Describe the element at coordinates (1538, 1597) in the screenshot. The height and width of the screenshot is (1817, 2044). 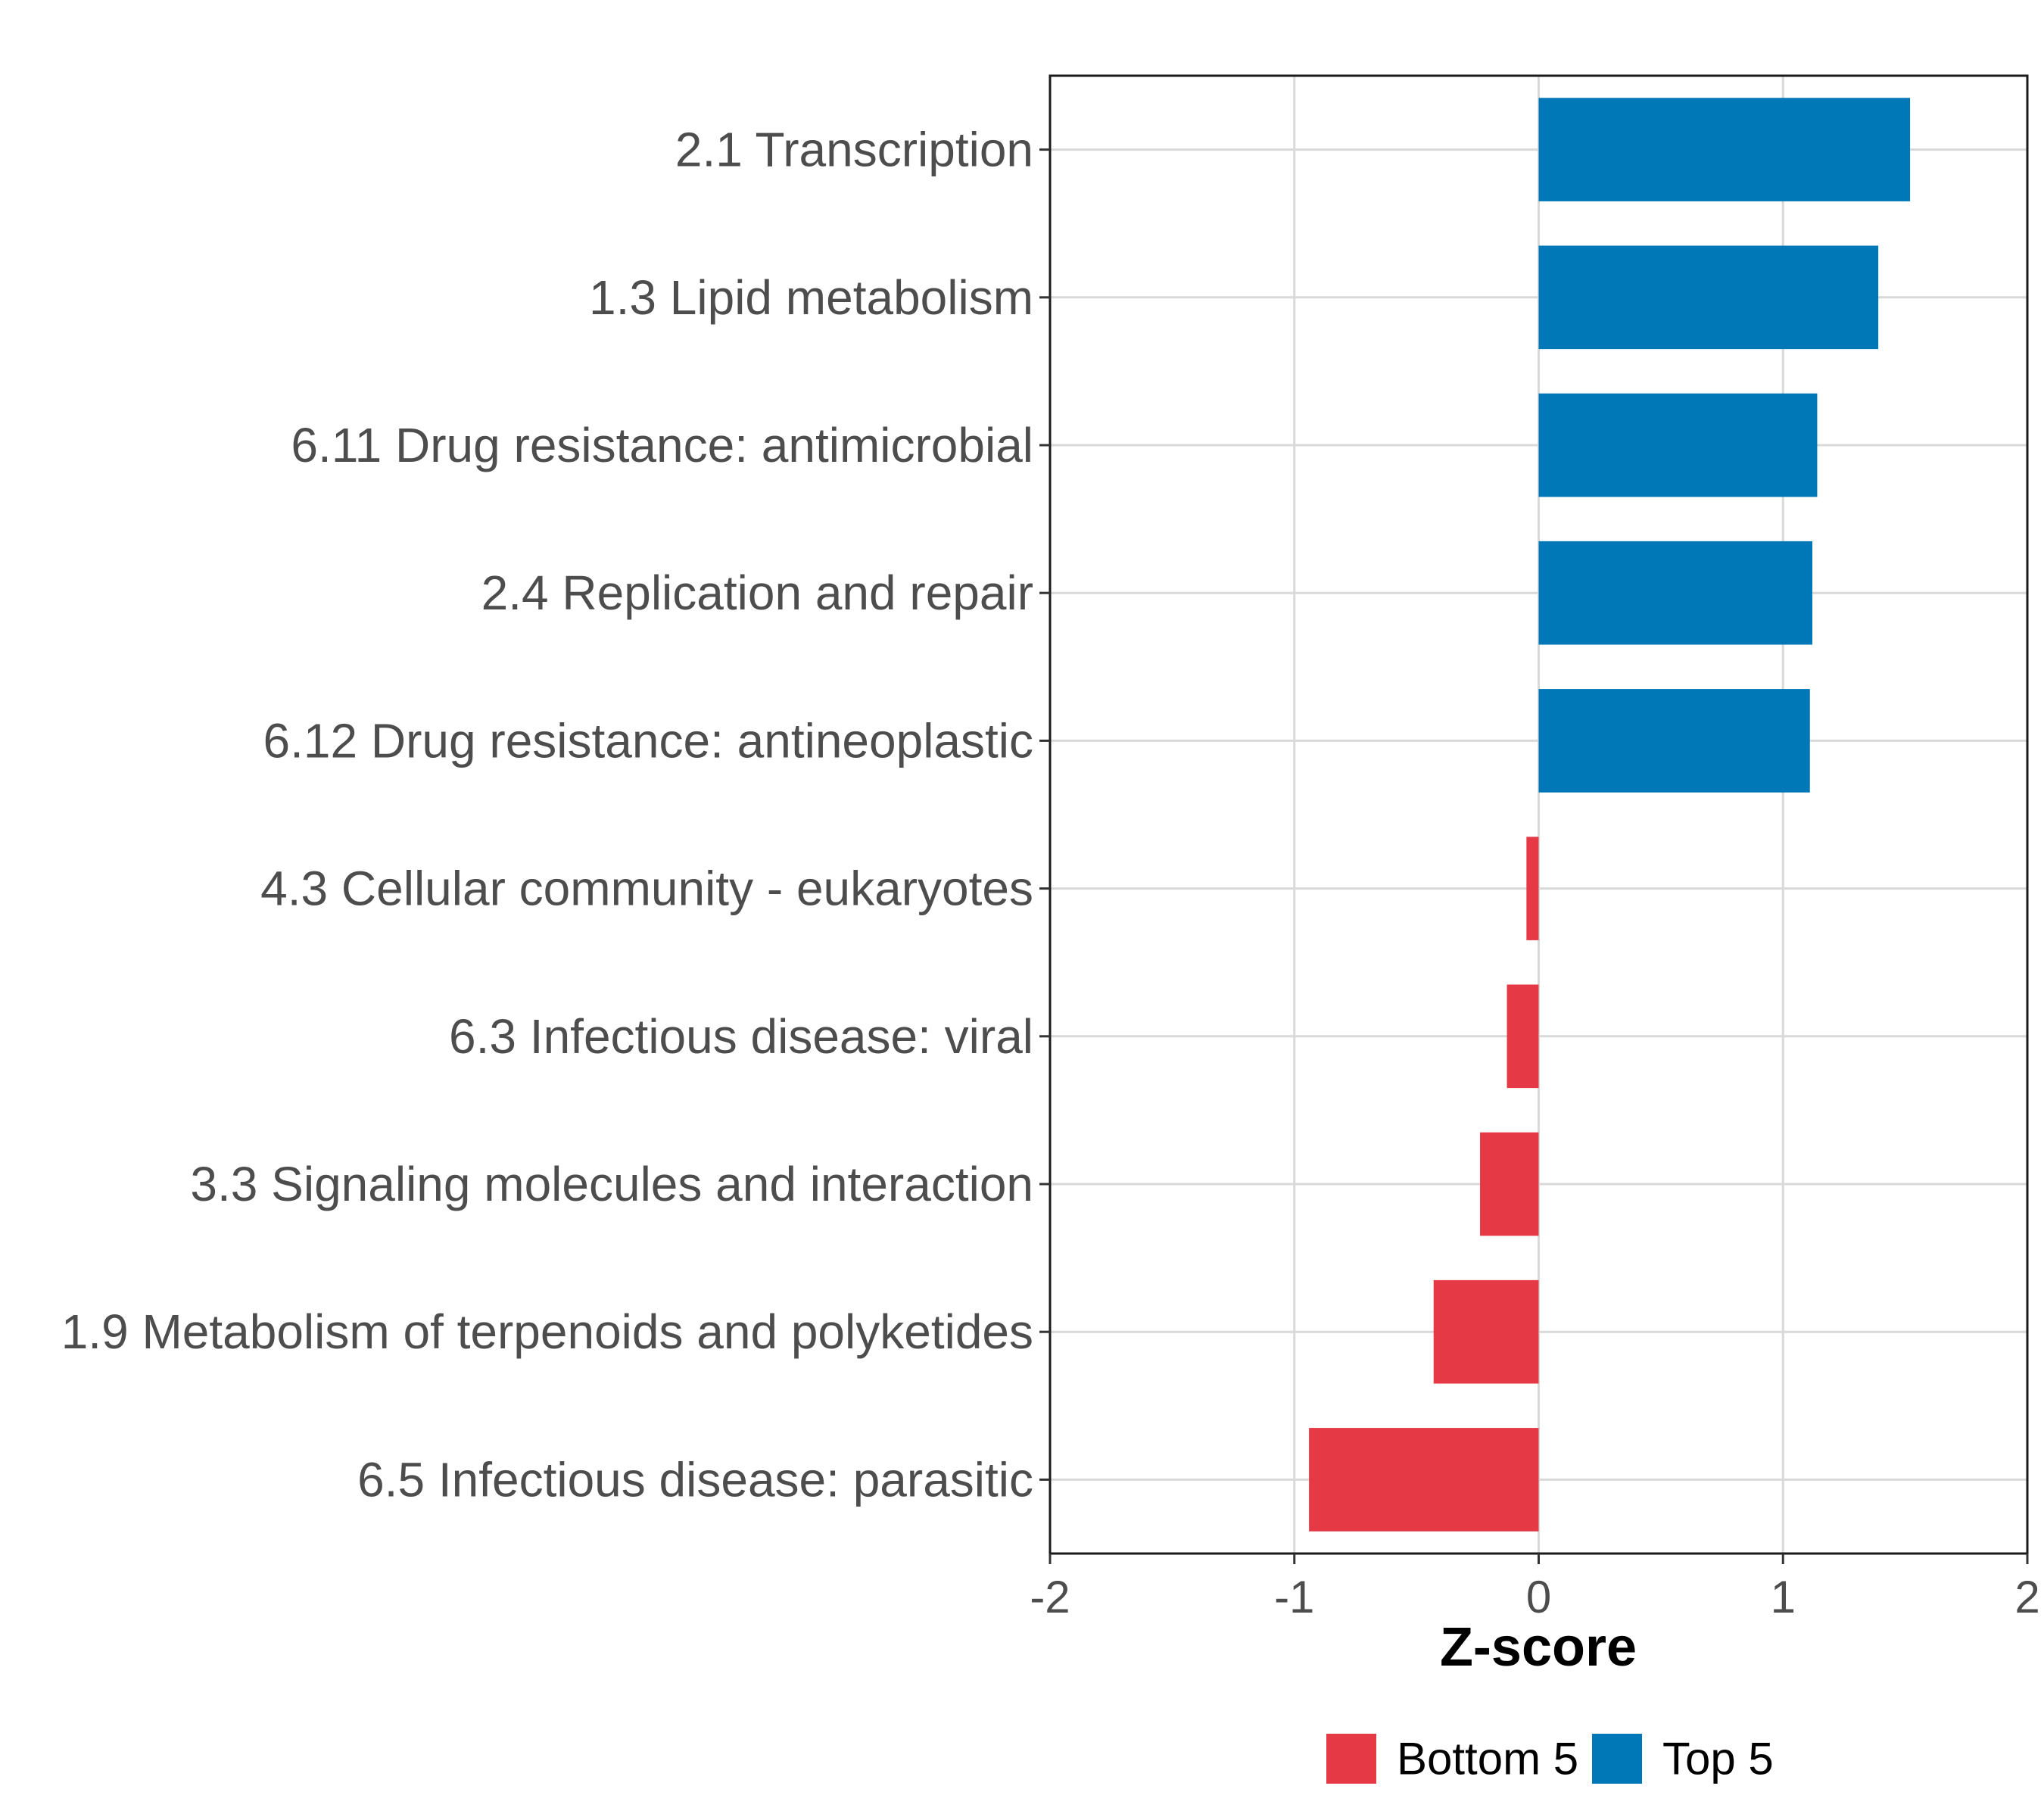
I see `x-tick-label: 0` at that location.